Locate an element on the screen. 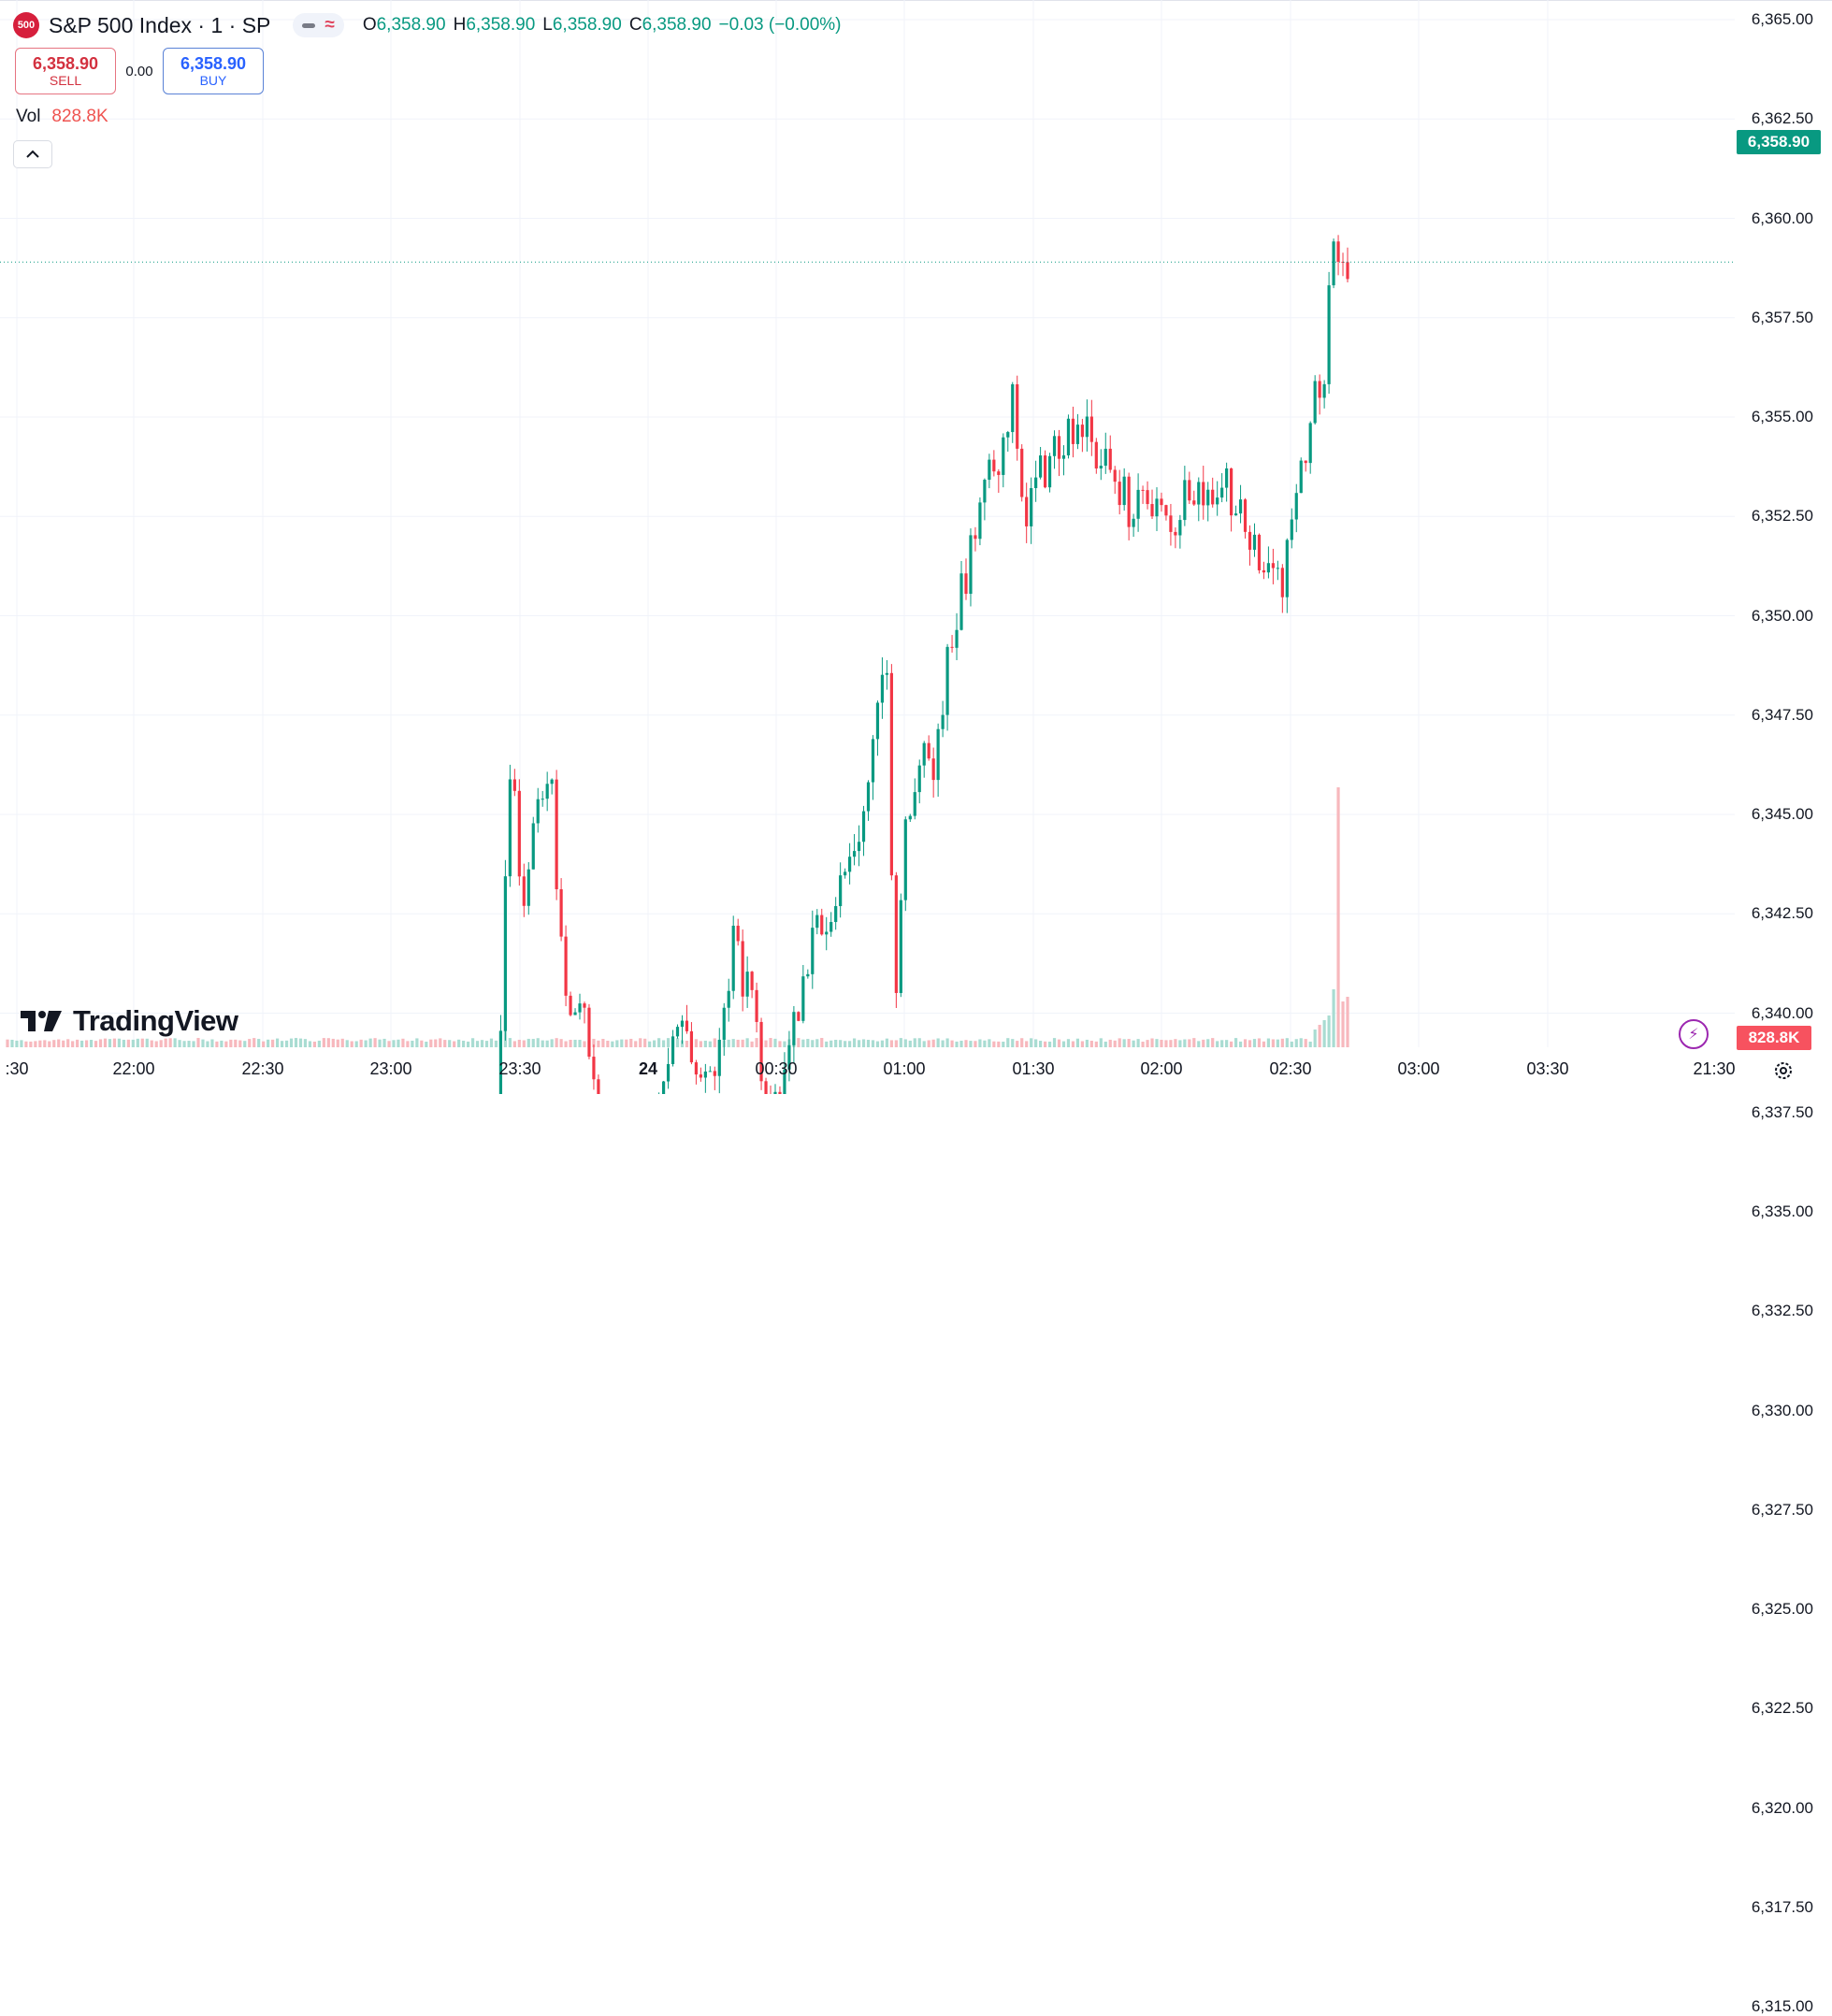 The height and width of the screenshot is (2016, 1832). tradingview-logo: TradingView is located at coordinates (129, 1021).